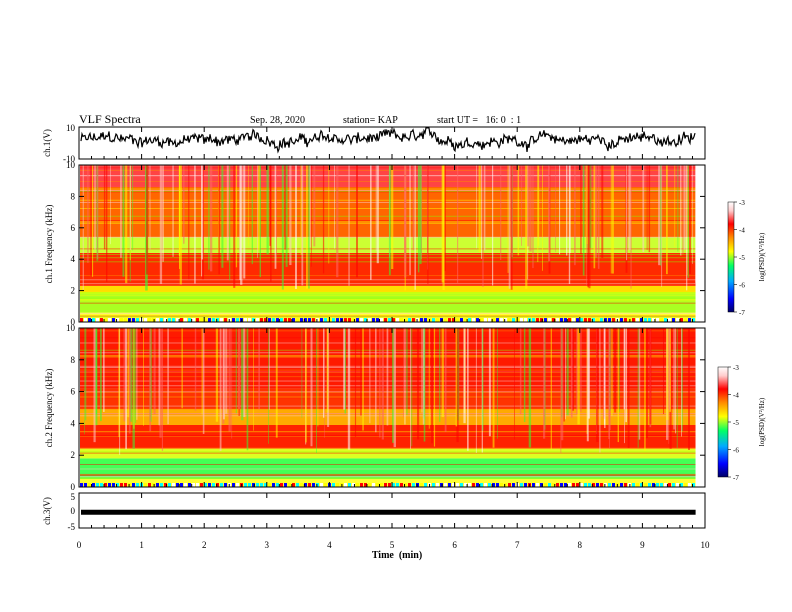  Describe the element at coordinates (388, 269) in the screenshot. I see `spectrogram-band` at that location.